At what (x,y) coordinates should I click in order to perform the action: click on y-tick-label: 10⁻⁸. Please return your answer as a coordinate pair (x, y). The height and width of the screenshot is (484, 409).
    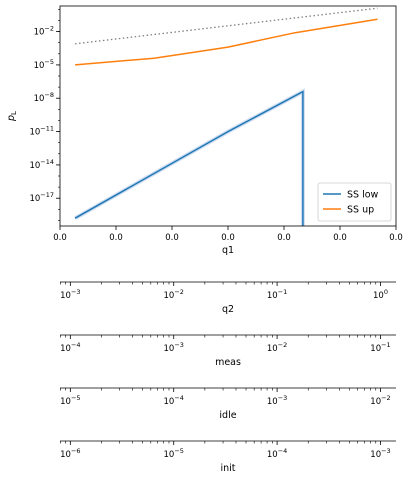
    Looking at the image, I should click on (44, 97).